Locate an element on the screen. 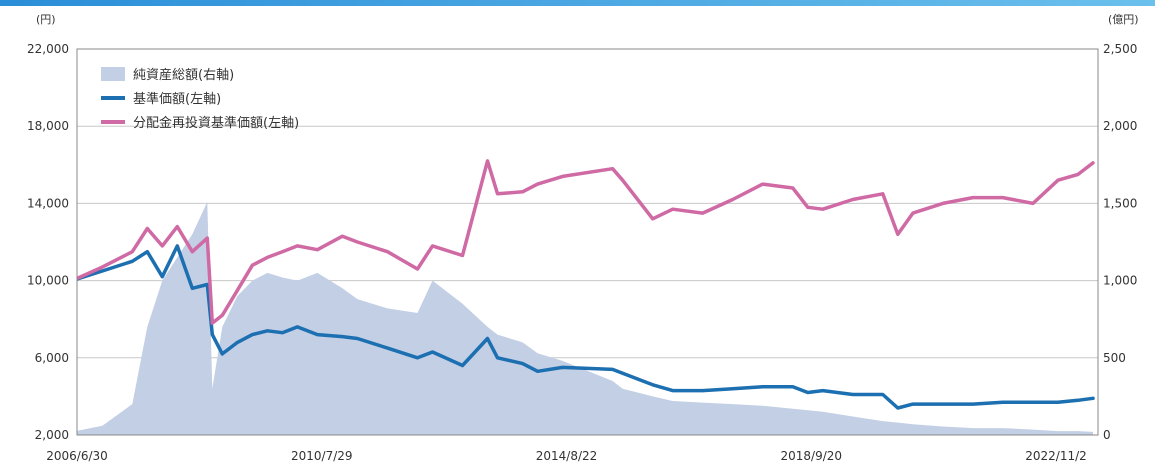 This screenshot has width=1155, height=465. right-axis-ticks: 0 500 1,000 1,500 2,000 2,500 is located at coordinates (1120, 242).